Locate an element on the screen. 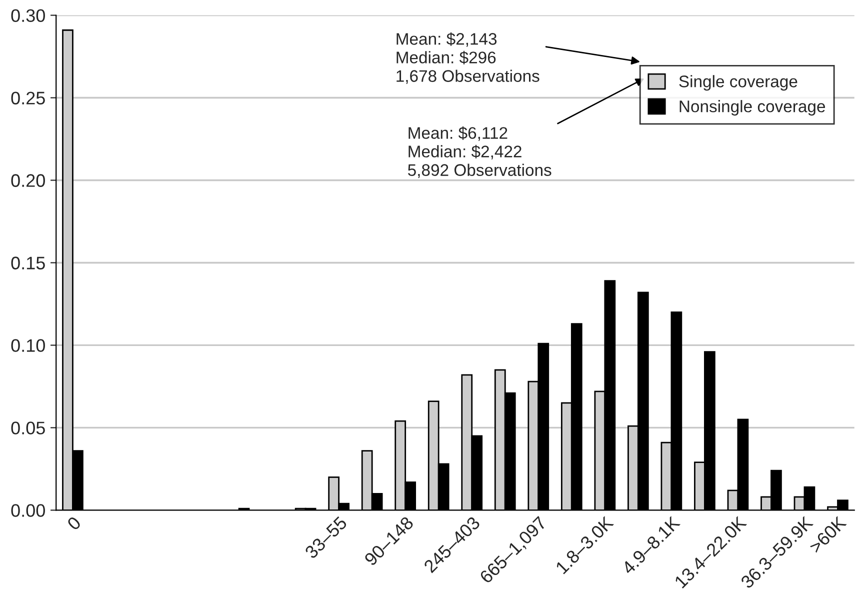  legend-label: Single coverage is located at coordinates (738, 83).